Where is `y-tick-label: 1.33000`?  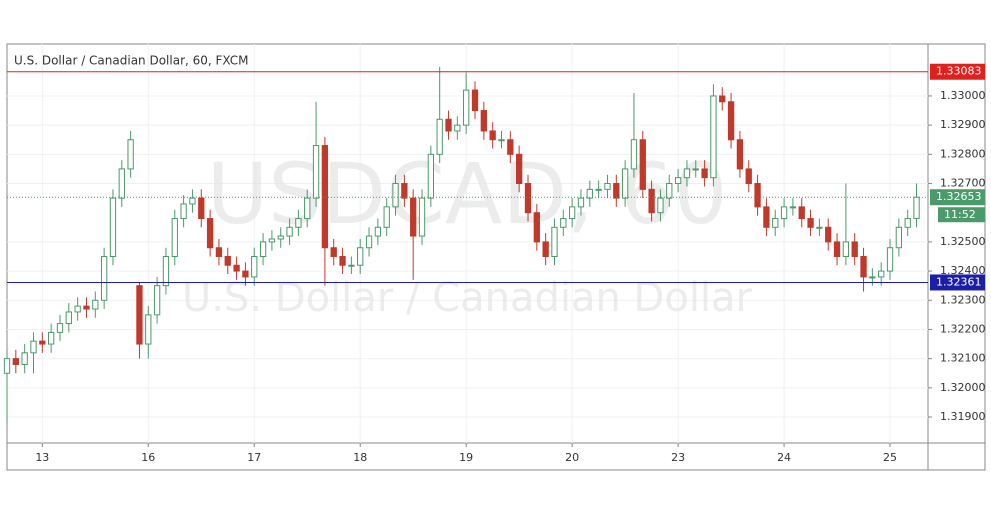
y-tick-label: 1.33000 is located at coordinates (963, 95).